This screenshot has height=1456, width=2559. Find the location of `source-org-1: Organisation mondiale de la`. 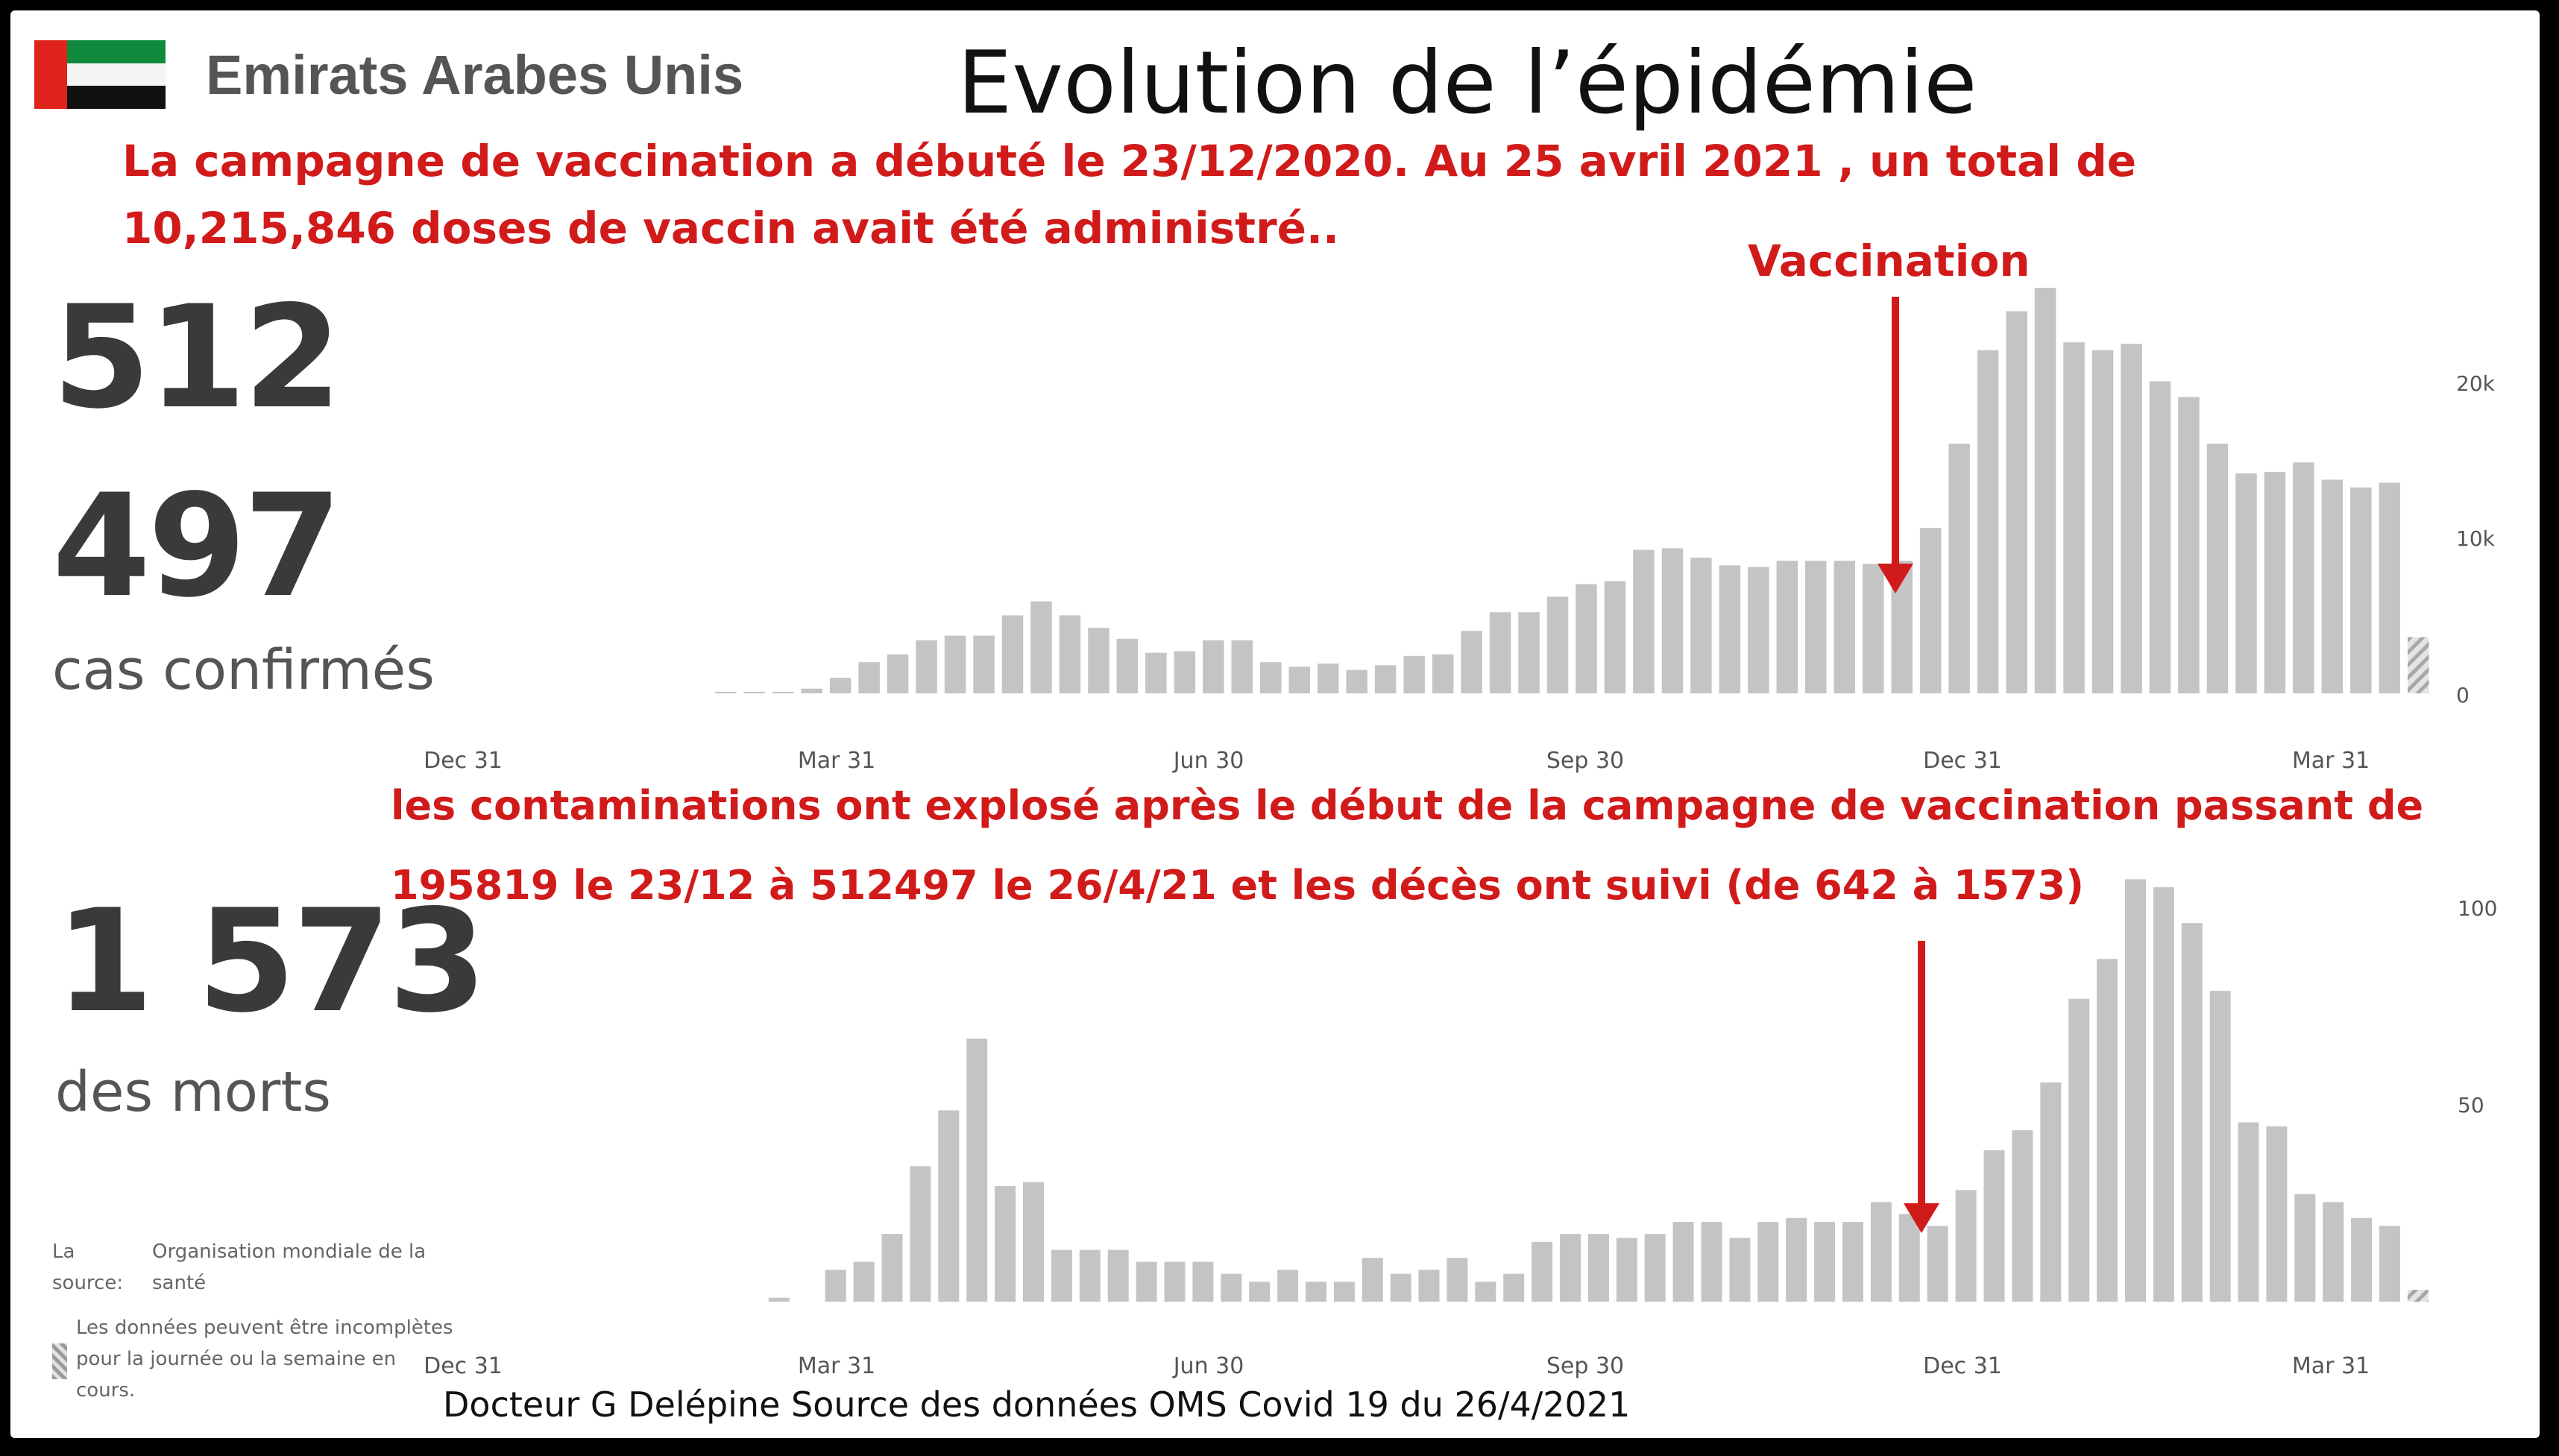

source-org-1: Organisation mondiale de la is located at coordinates (289, 1252).